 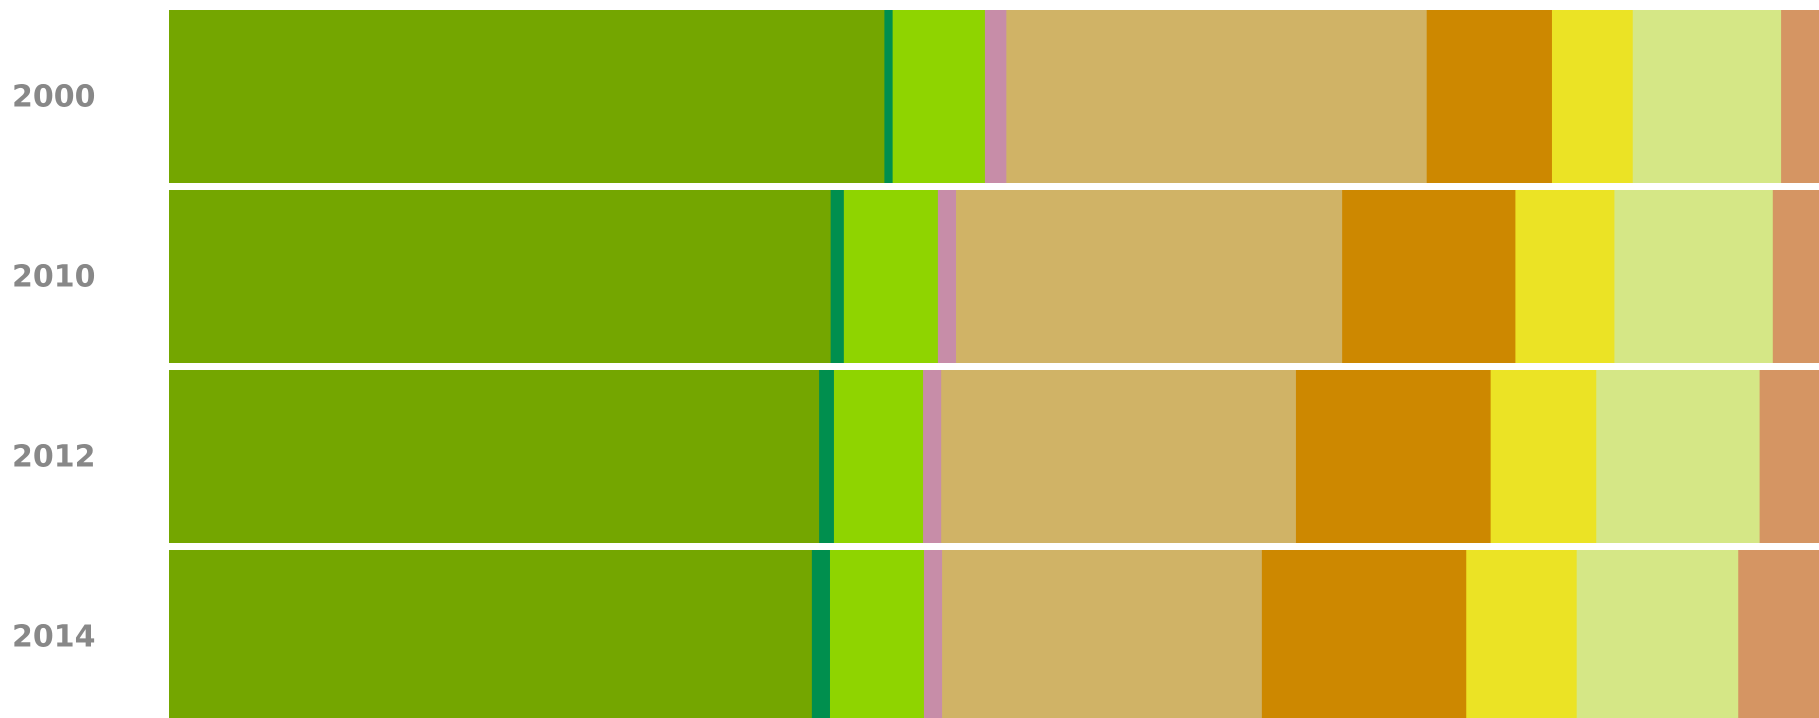 I want to click on year-label: 2000, so click(x=54, y=97).